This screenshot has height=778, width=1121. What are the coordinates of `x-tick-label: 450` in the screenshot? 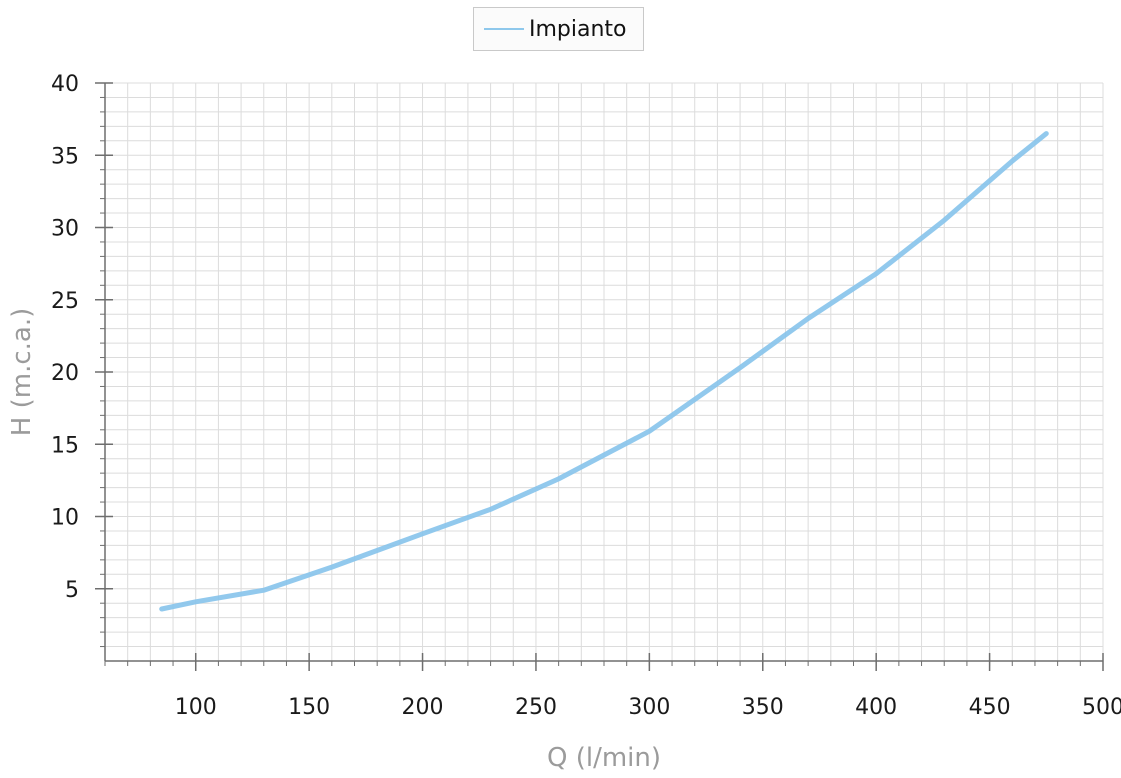 It's located at (990, 707).